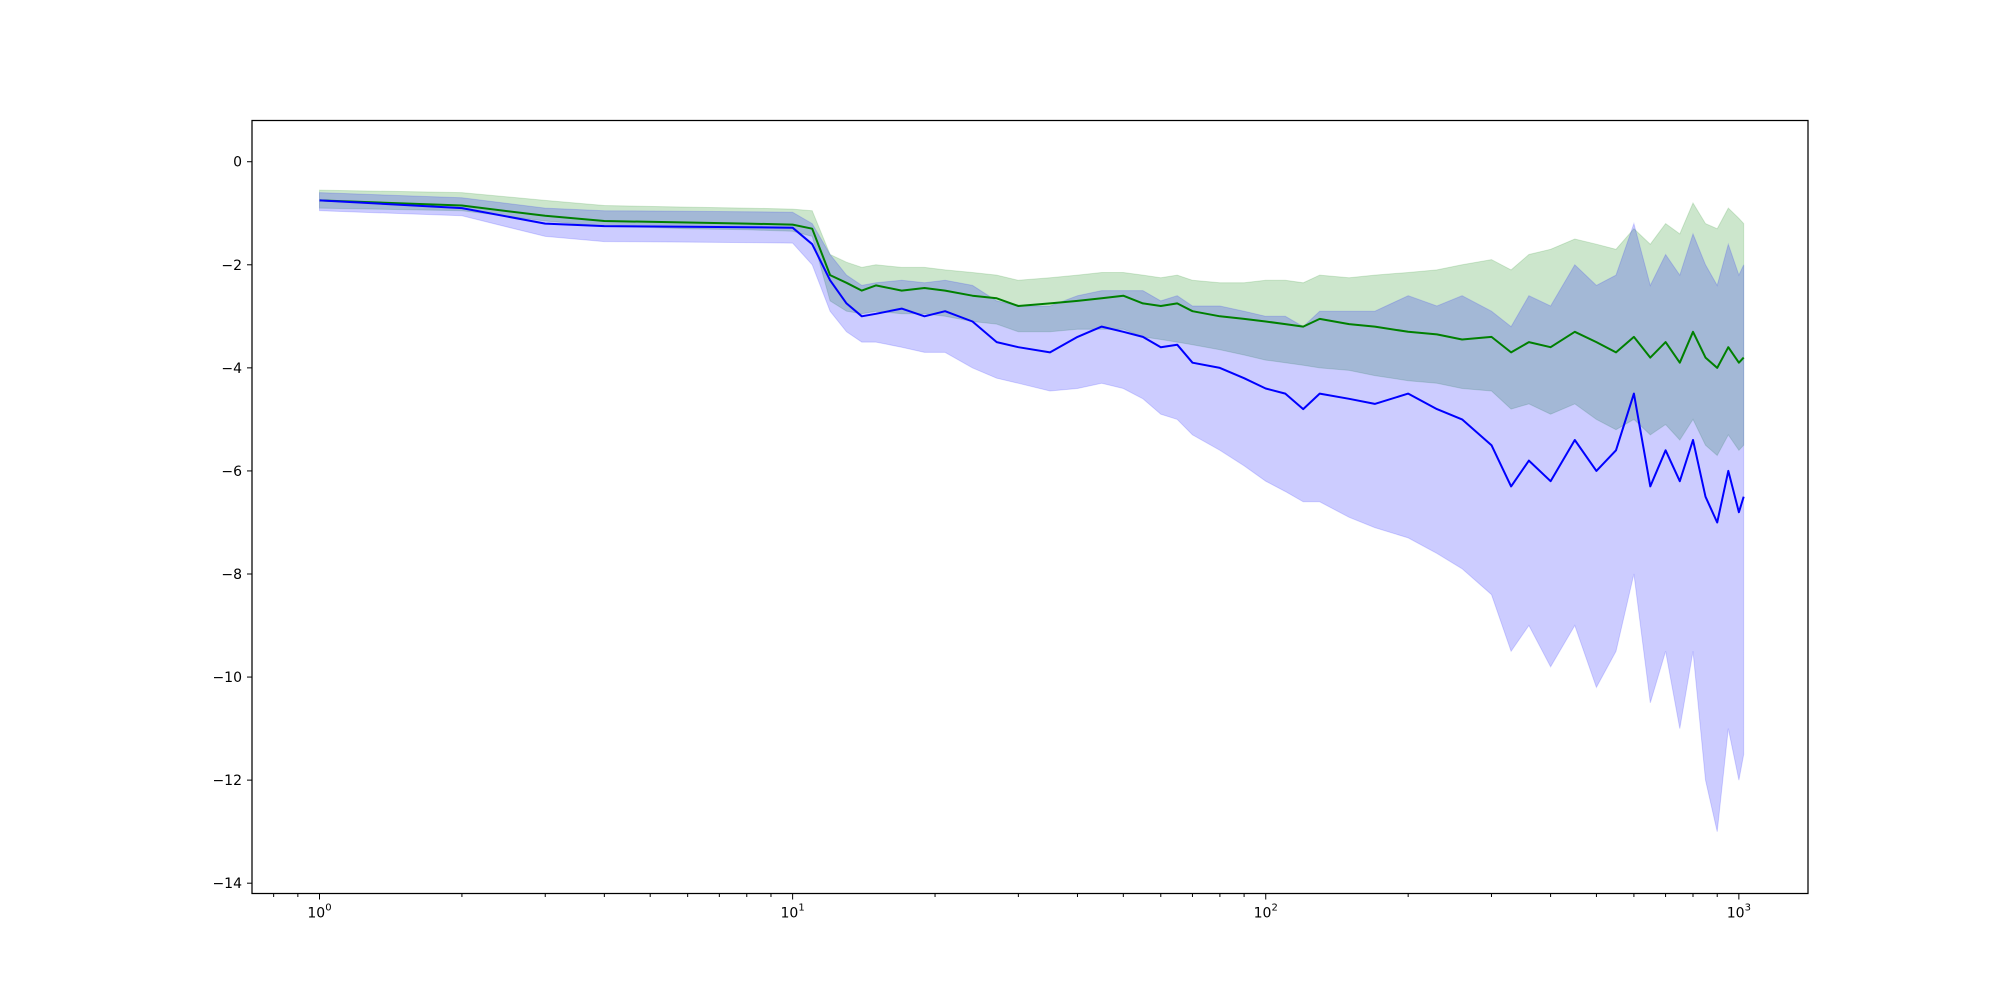 This screenshot has width=2000, height=1000. What do you see at coordinates (231, 472) in the screenshot?
I see `y-tick-label: −6` at bounding box center [231, 472].